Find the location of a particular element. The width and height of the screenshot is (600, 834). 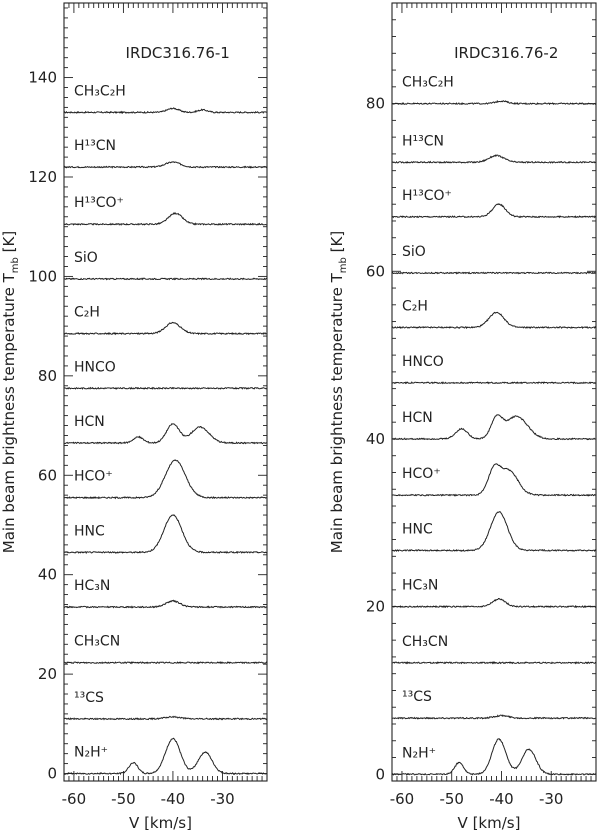

chart-title: IRDC316.76-2 is located at coordinates (506, 53).